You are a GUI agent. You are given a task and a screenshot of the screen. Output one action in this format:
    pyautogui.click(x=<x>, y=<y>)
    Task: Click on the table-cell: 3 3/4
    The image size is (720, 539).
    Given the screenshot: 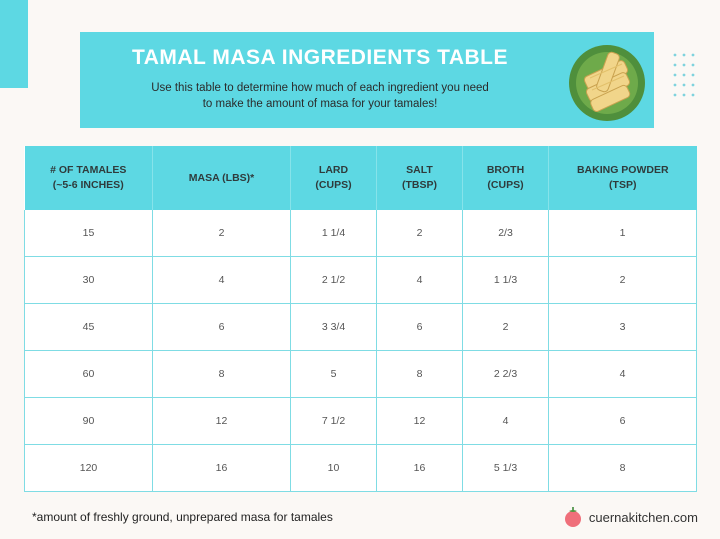 What is the action you would take?
    pyautogui.click(x=333, y=327)
    